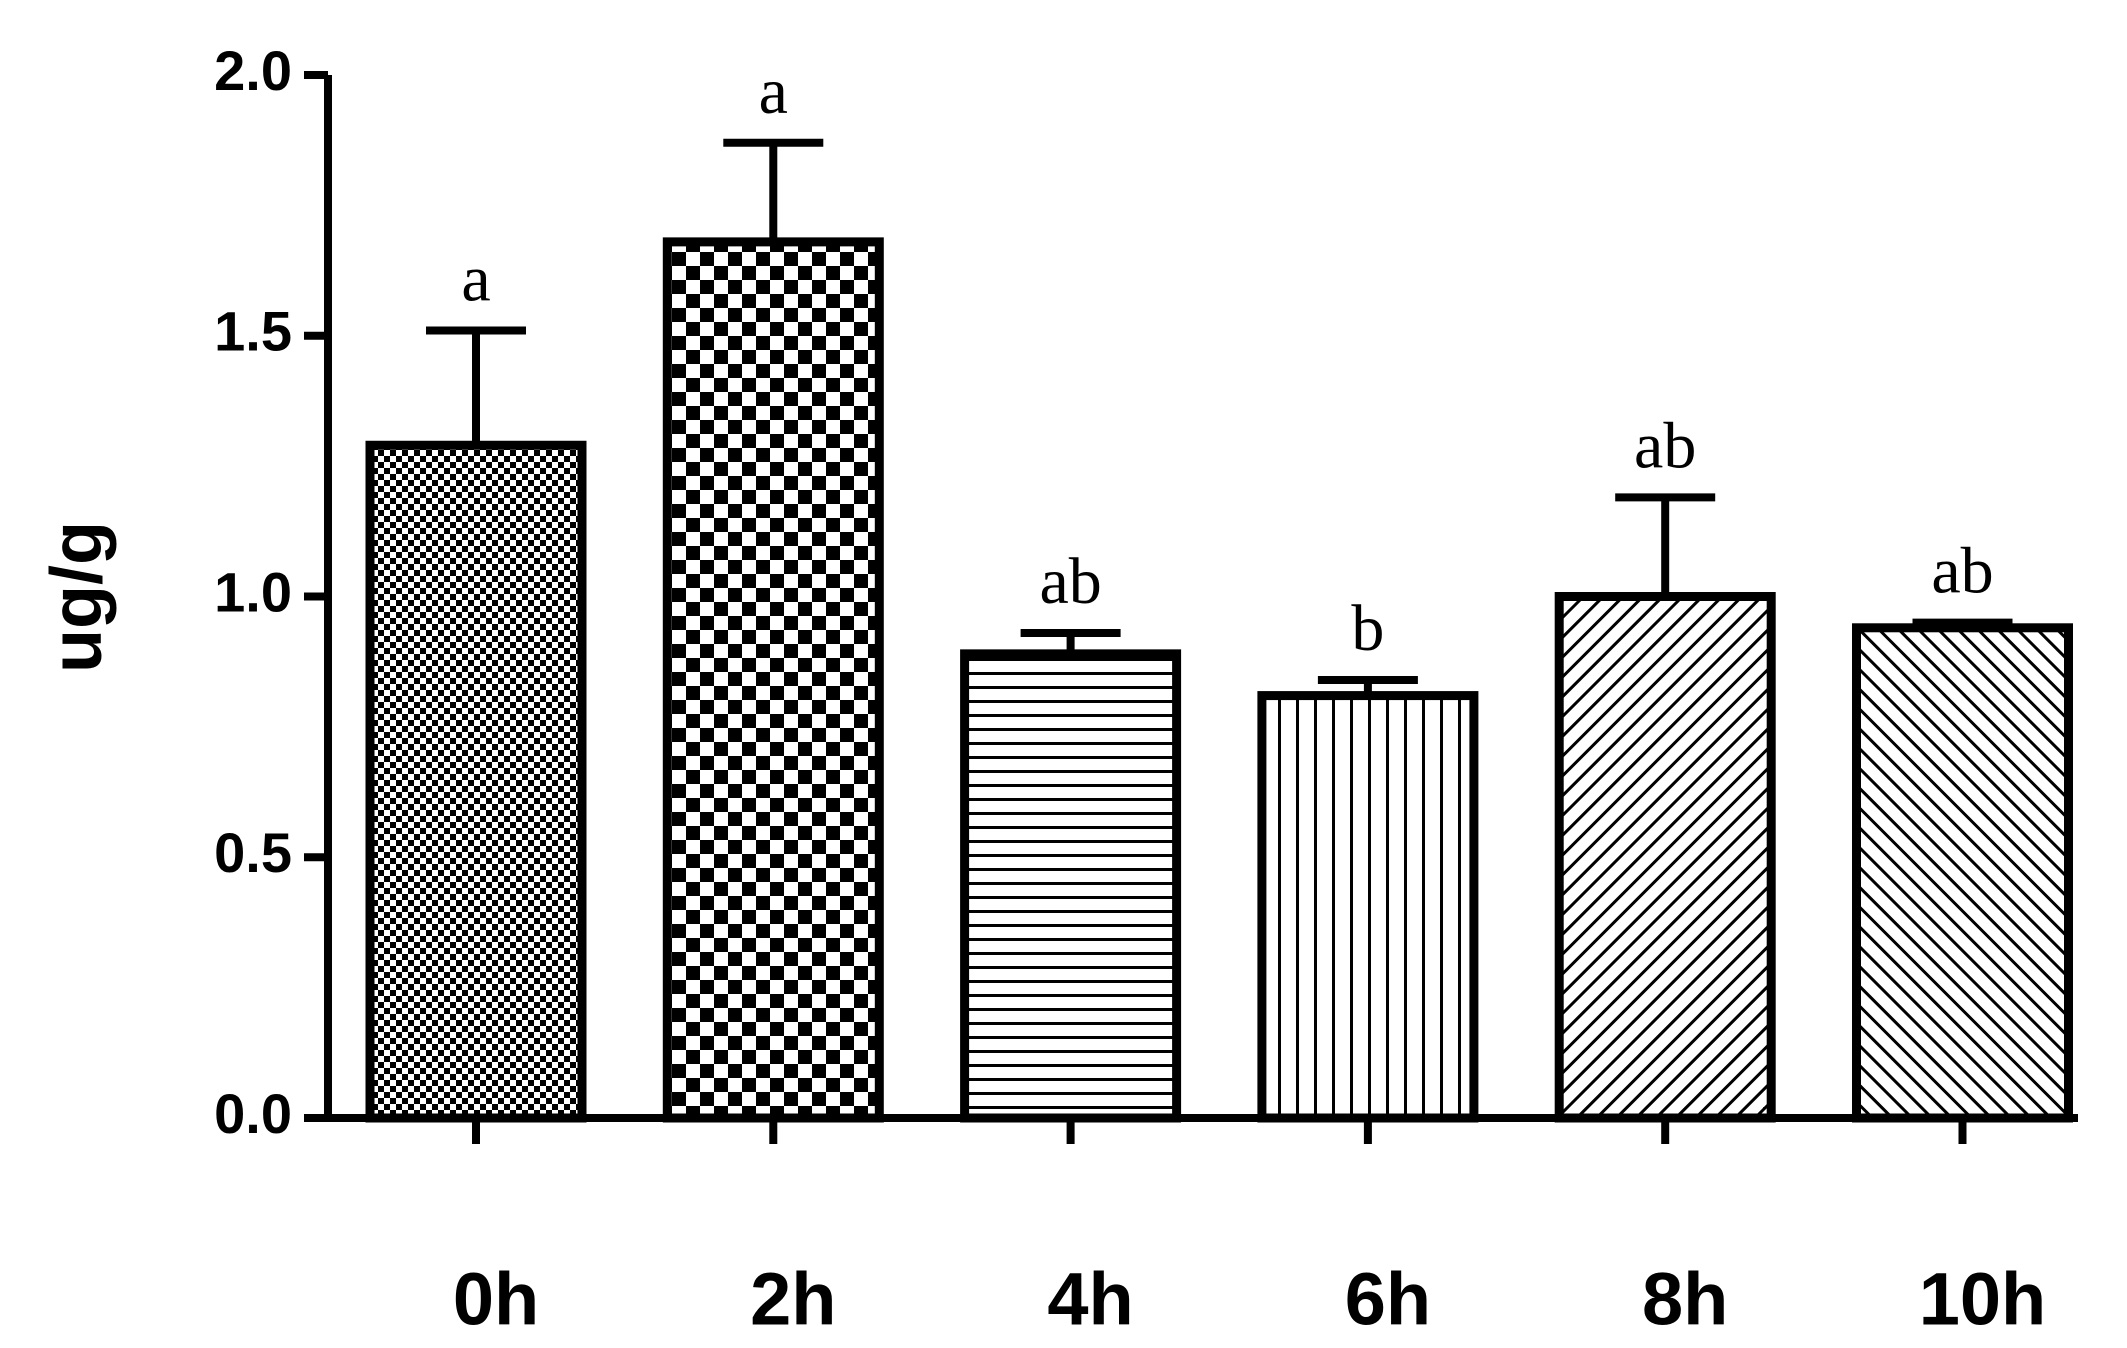 This screenshot has width=2127, height=1348. I want to click on x-tick-label: 10h, so click(1983, 1299).